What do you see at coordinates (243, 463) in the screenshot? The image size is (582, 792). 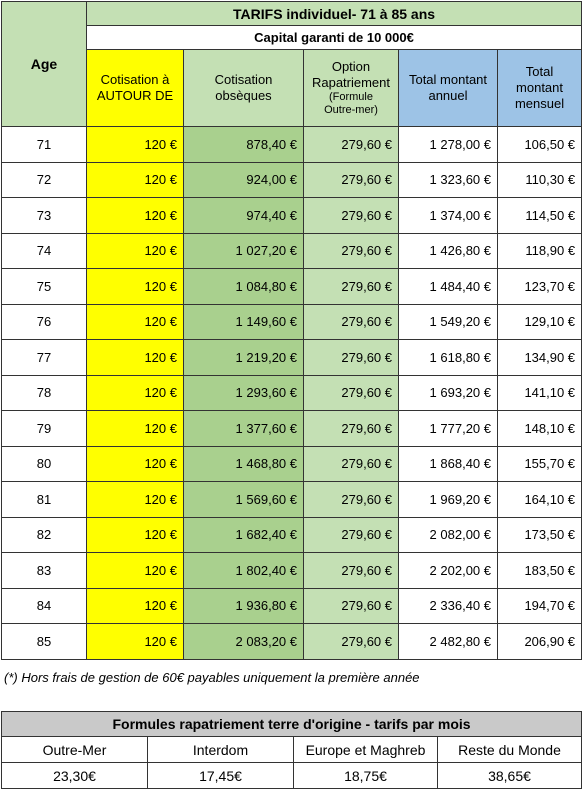 I see `cell-cotisation-obseques: 1 468,80 €` at bounding box center [243, 463].